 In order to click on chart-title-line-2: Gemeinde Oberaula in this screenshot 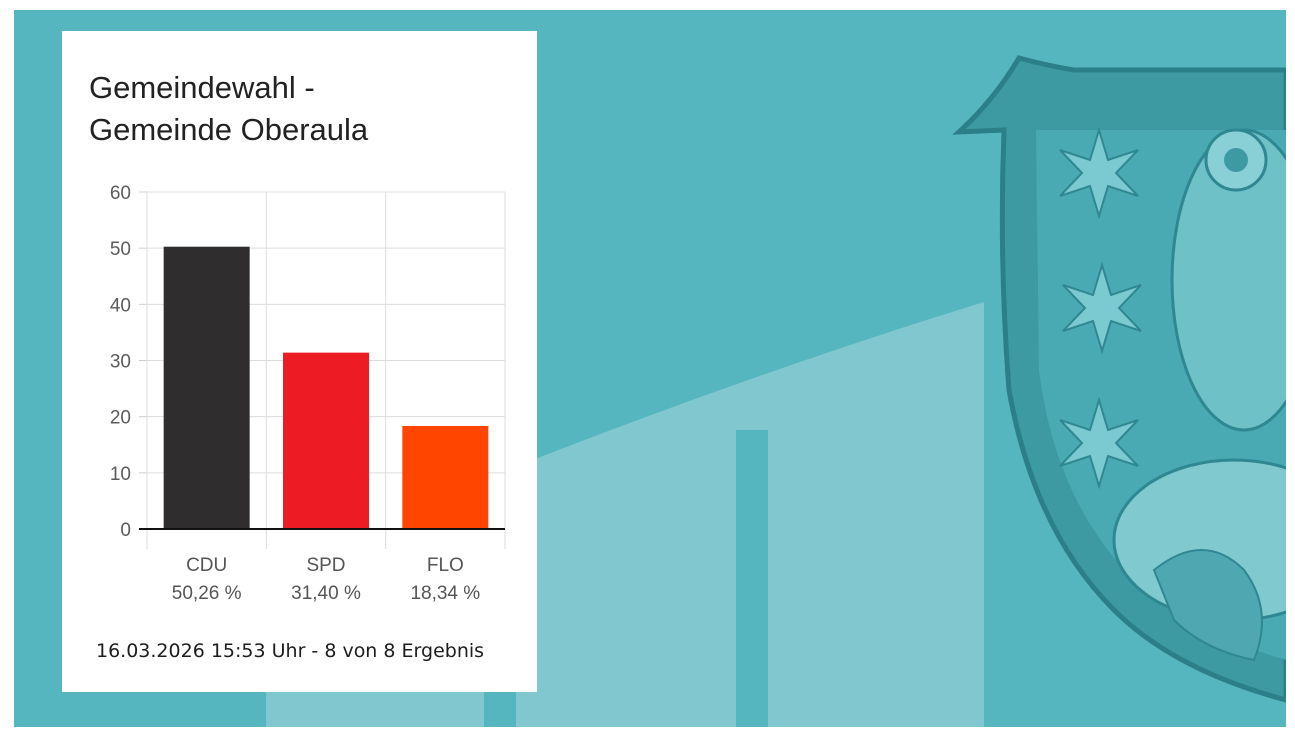, I will do `click(229, 129)`.